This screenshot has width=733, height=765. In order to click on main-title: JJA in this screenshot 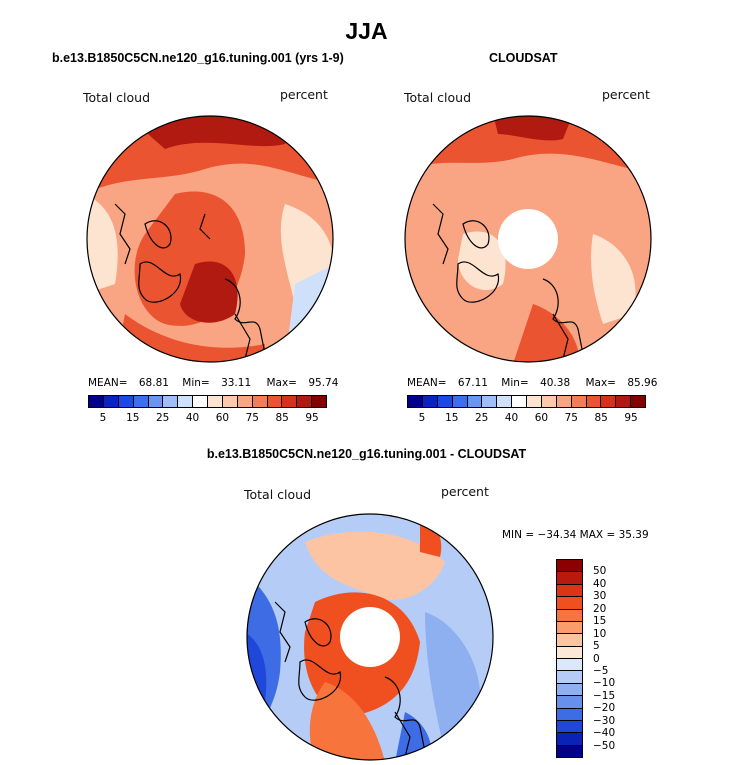, I will do `click(366, 31)`.